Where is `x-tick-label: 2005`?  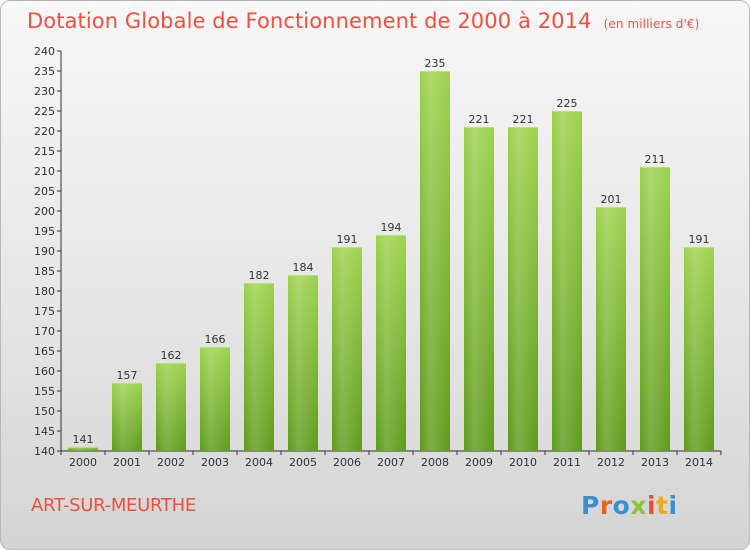 x-tick-label: 2005 is located at coordinates (303, 462).